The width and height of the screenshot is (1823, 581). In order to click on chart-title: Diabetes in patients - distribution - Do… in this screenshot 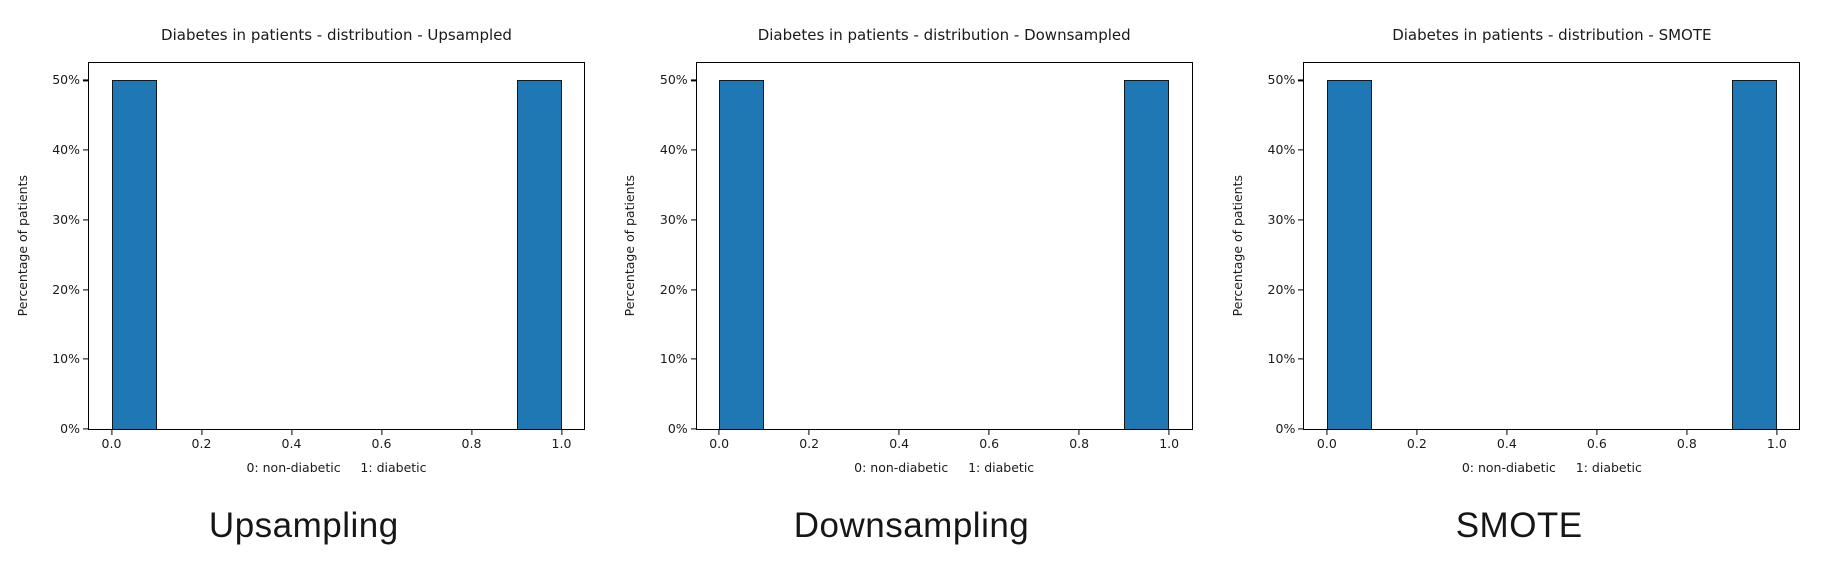, I will do `click(944, 35)`.